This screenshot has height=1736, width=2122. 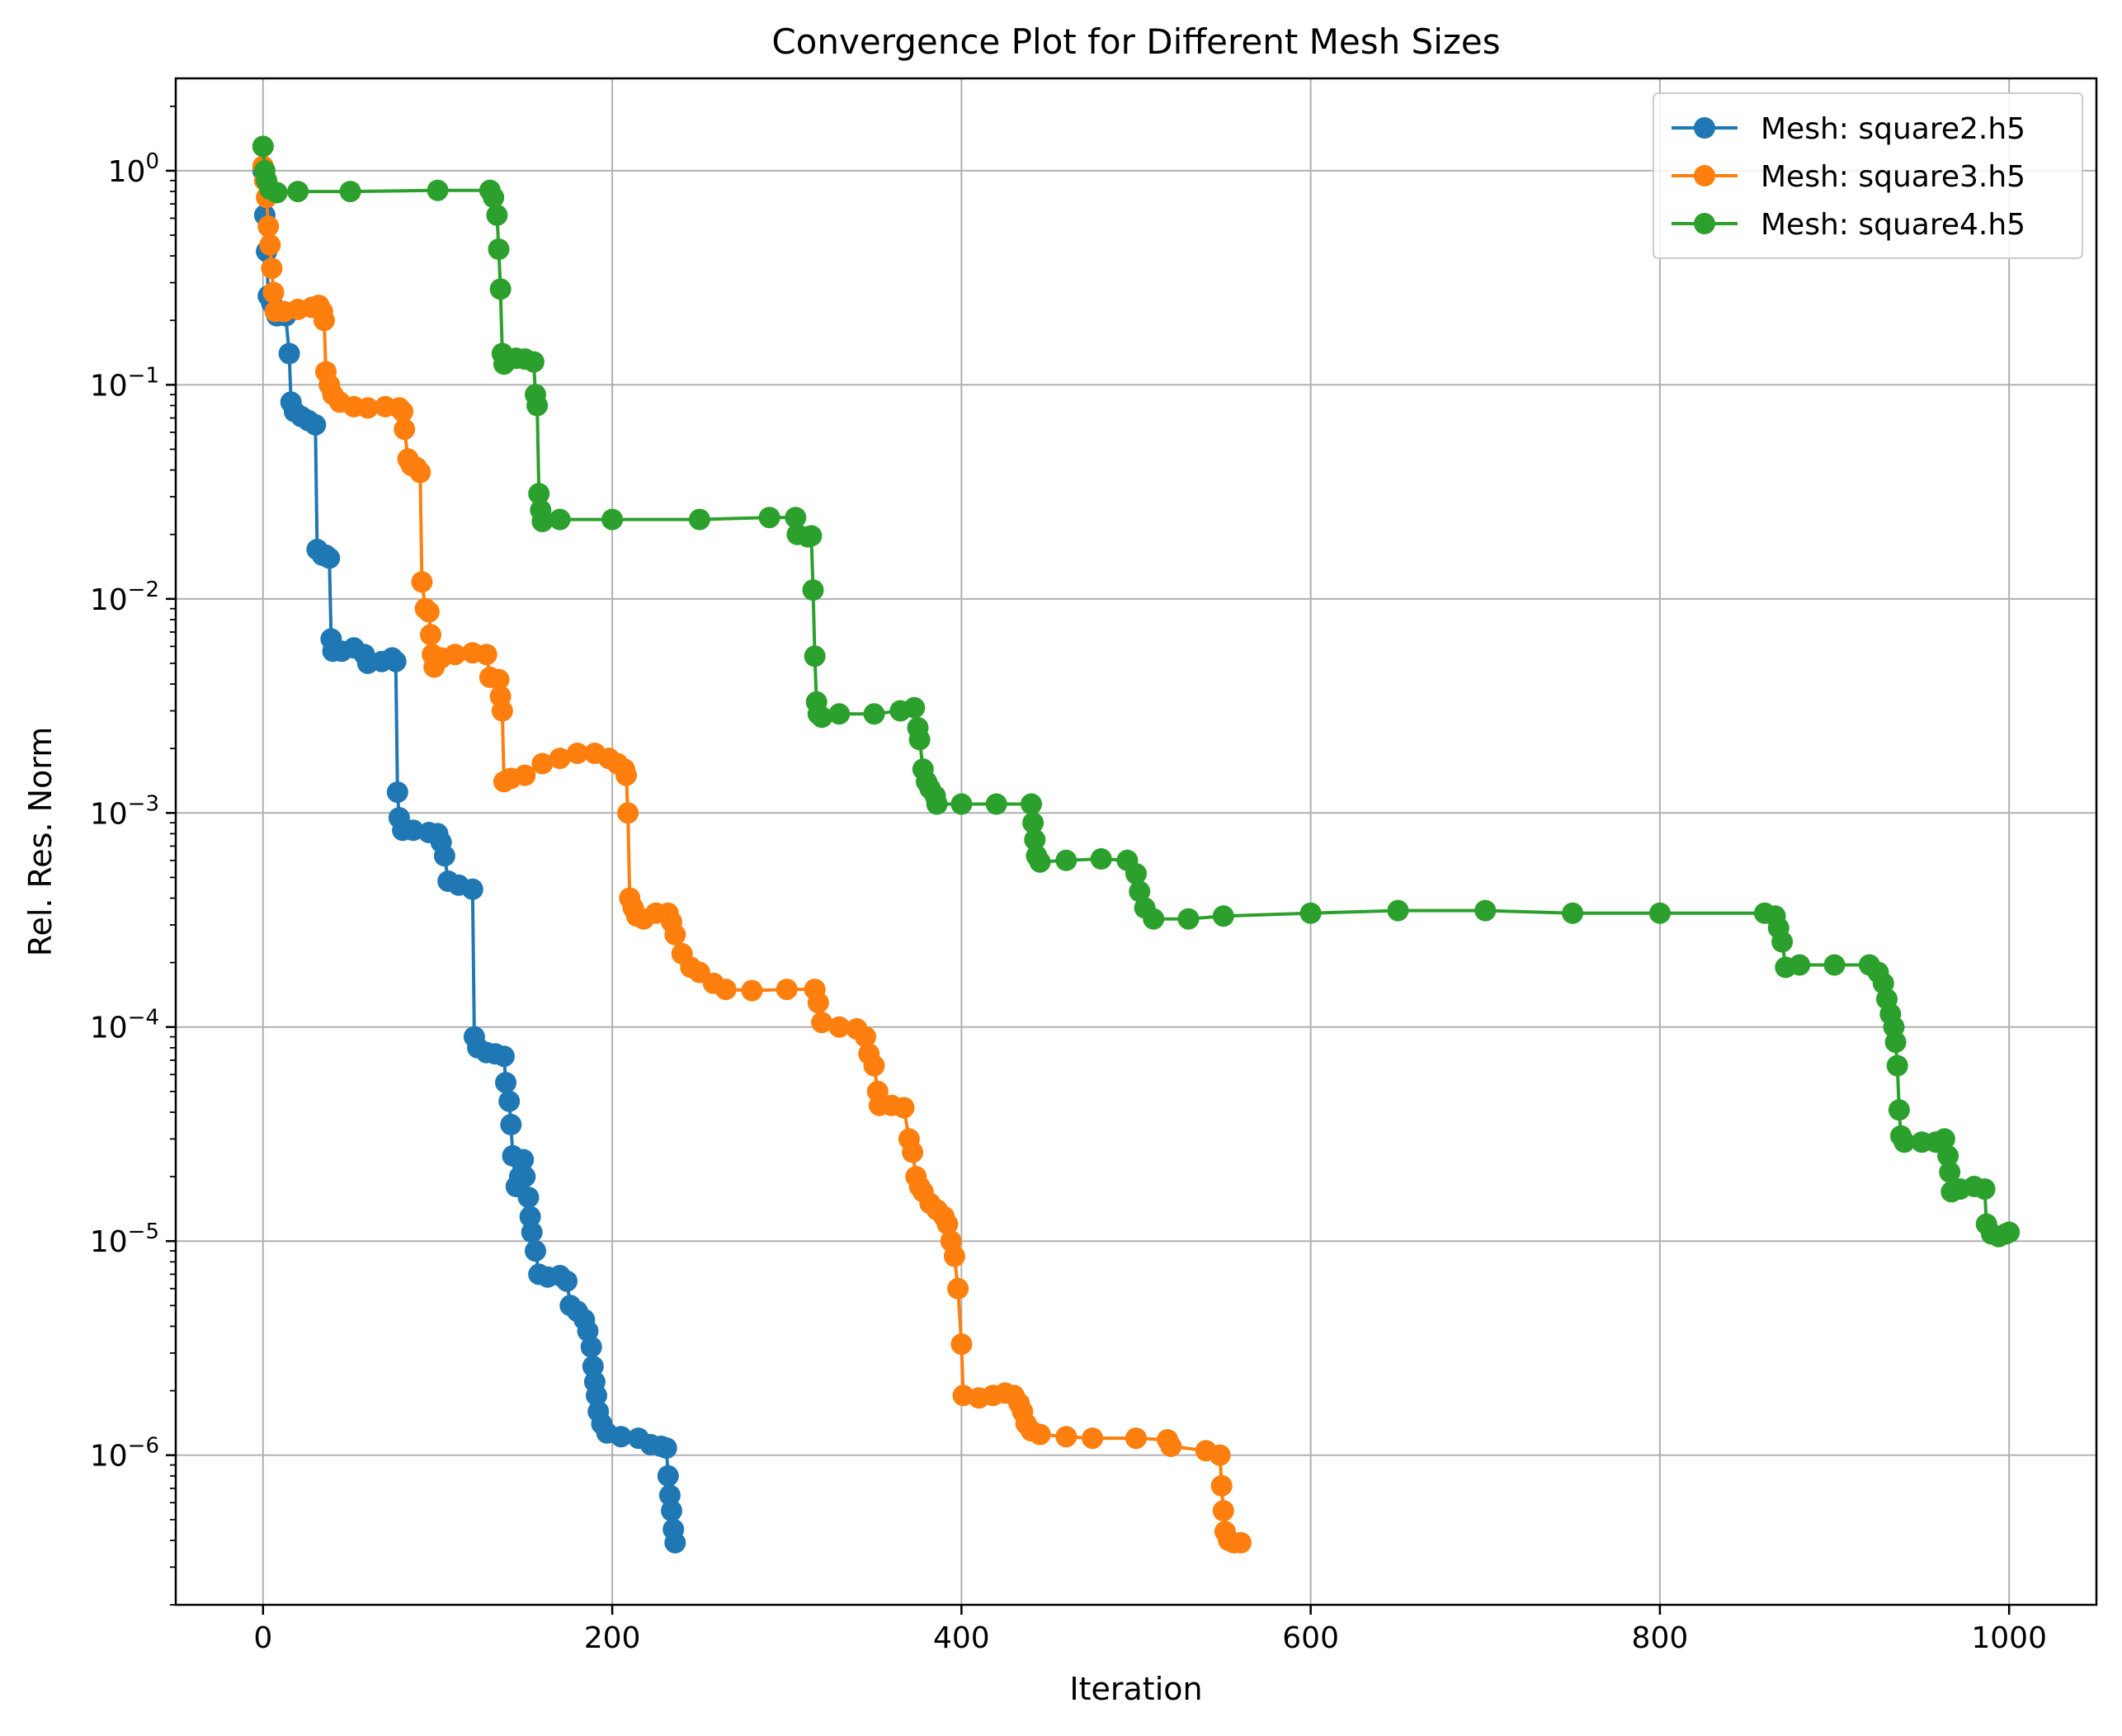 What do you see at coordinates (2009, 1638) in the screenshot?
I see `x-tick-label: 1000` at bounding box center [2009, 1638].